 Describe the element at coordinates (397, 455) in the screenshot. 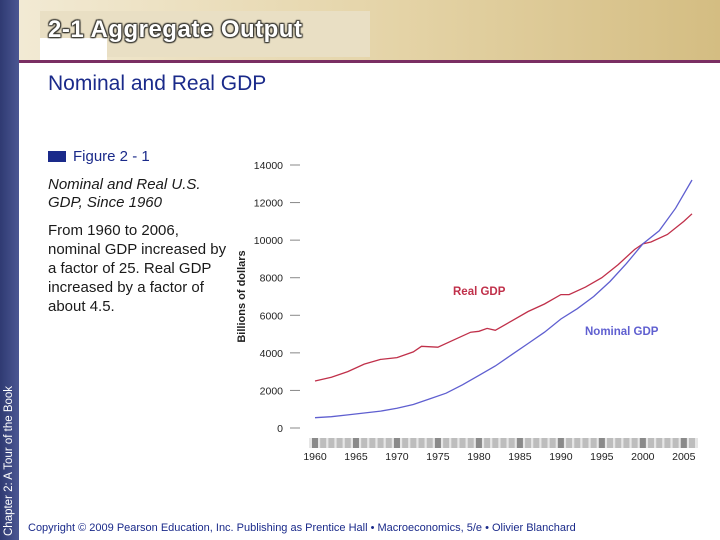

I see `x-tick-label: 1970` at that location.